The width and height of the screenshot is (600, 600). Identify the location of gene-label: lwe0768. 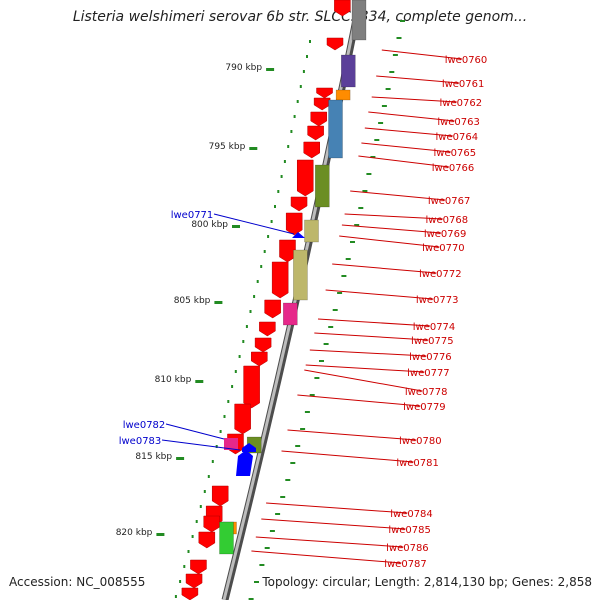
(447, 220).